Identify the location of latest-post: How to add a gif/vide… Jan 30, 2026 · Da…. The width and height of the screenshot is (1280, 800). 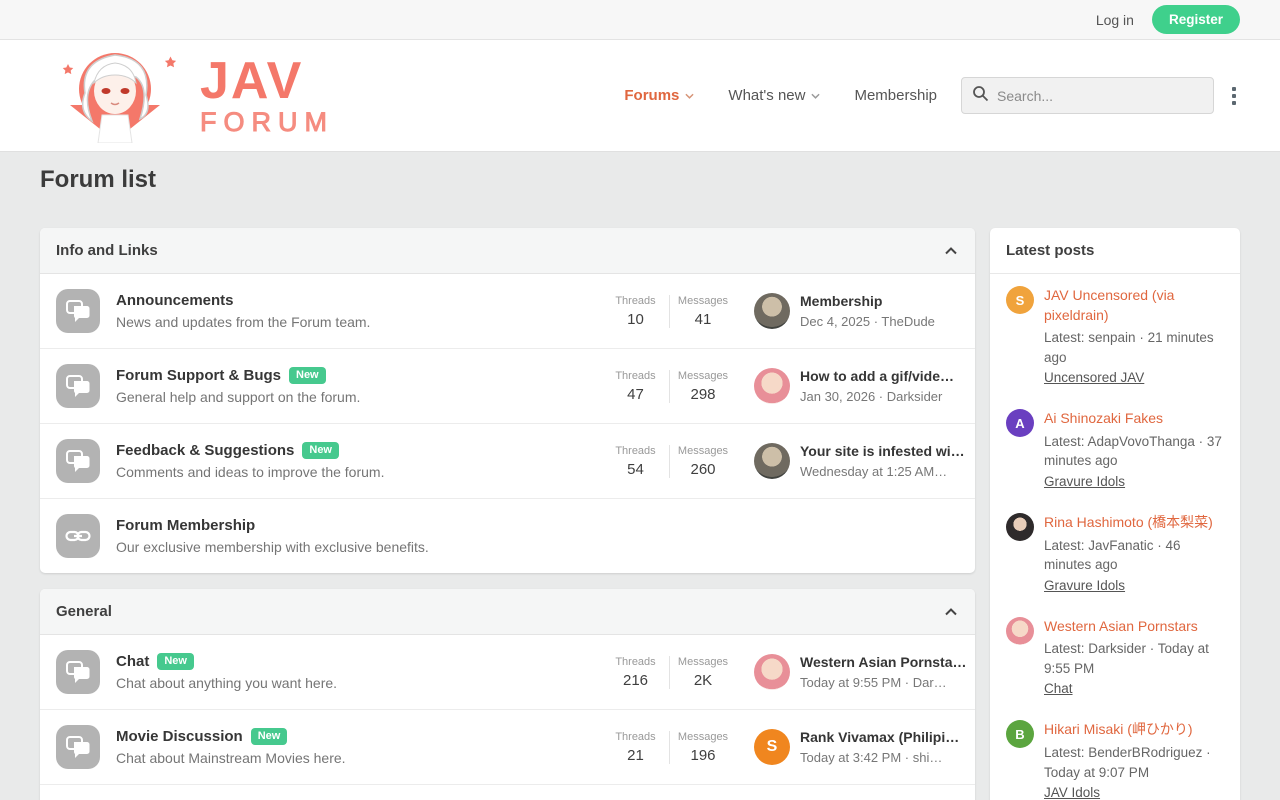
(856, 386).